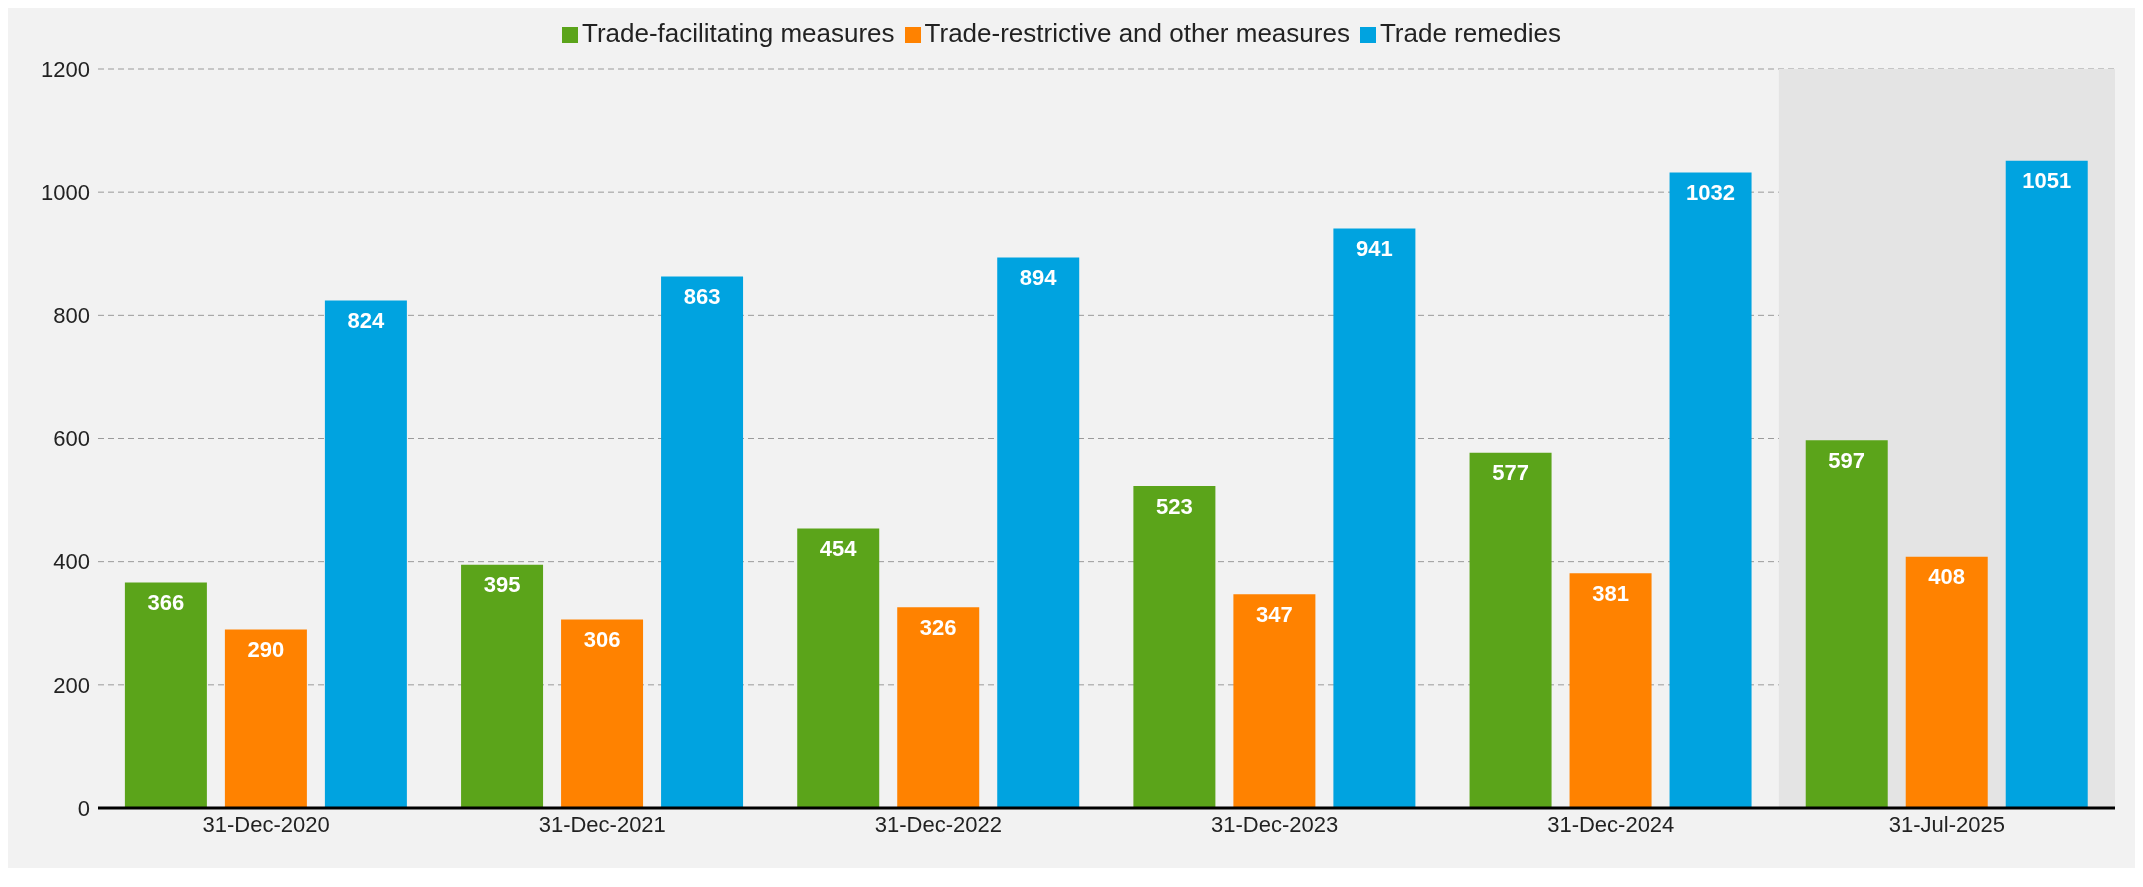 The width and height of the screenshot is (2143, 887). Describe the element at coordinates (1374, 249) in the screenshot. I see `data-label: 941` at that location.